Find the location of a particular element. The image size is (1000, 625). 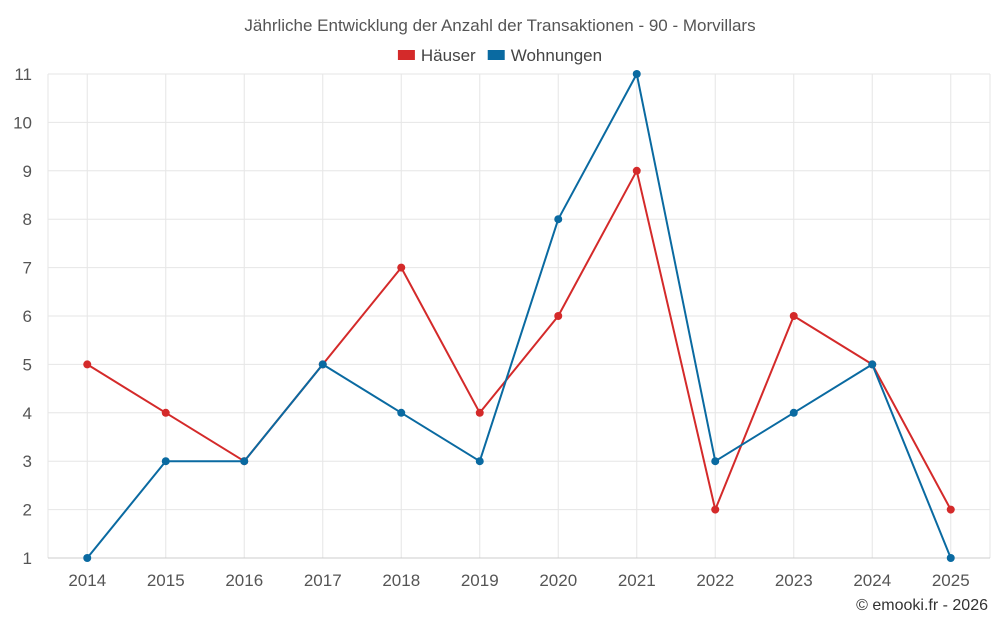

x-tick-label: 2016 is located at coordinates (244, 580).